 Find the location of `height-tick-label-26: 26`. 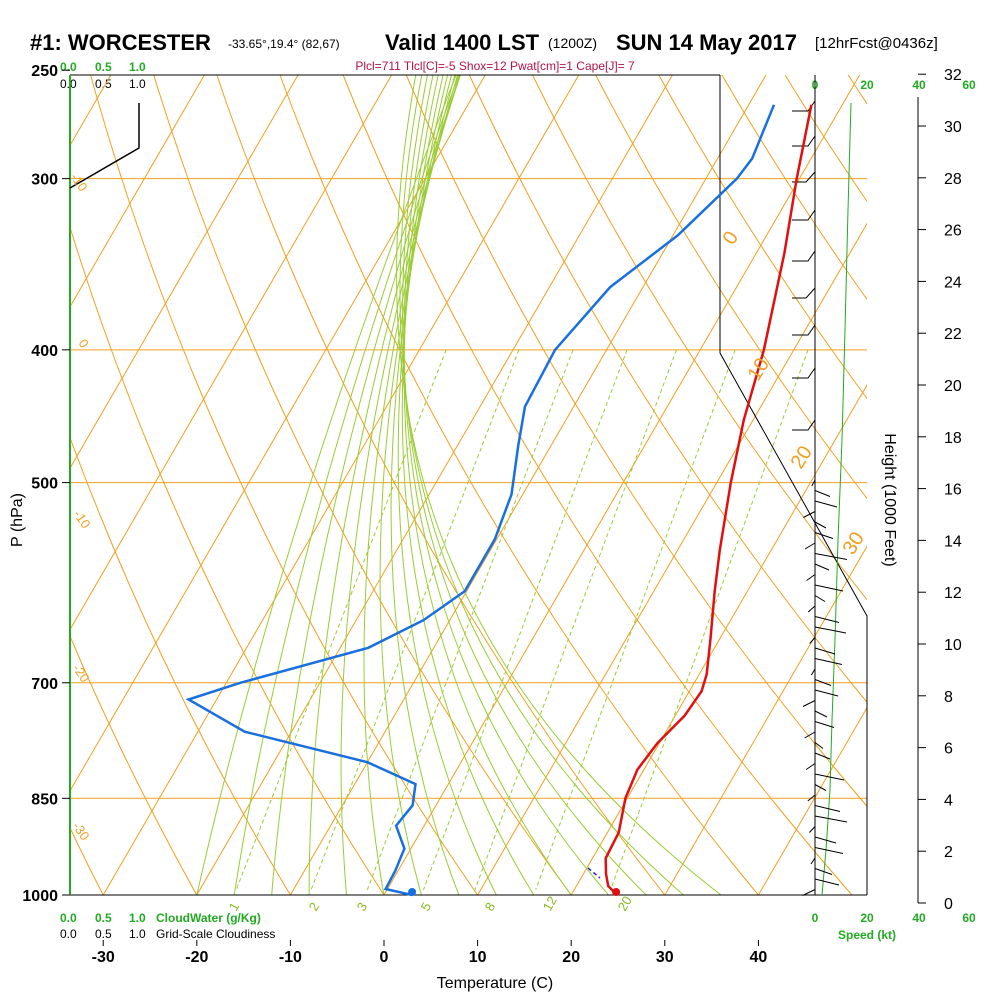

height-tick-label-26: 26 is located at coordinates (953, 231).